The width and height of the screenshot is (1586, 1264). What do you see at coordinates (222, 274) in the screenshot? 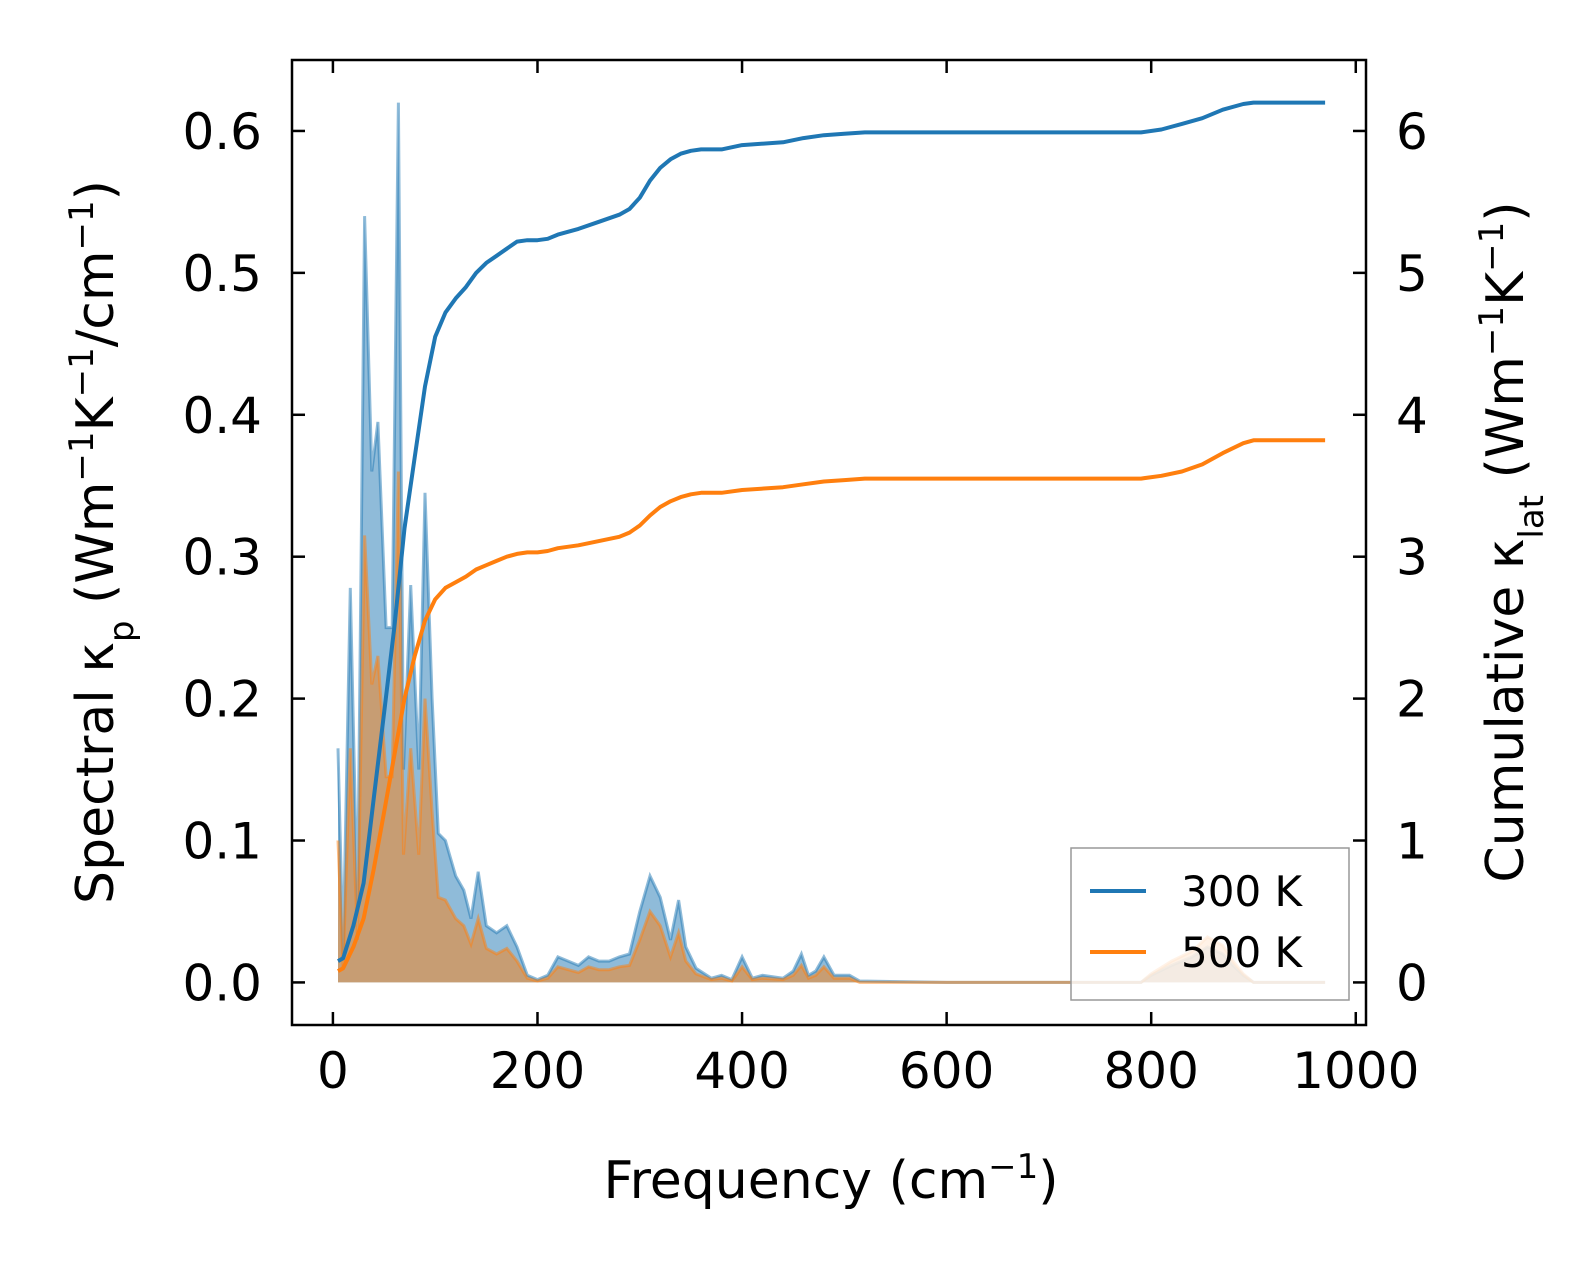
I see `y-left-tick-label: 0.5` at bounding box center [222, 274].